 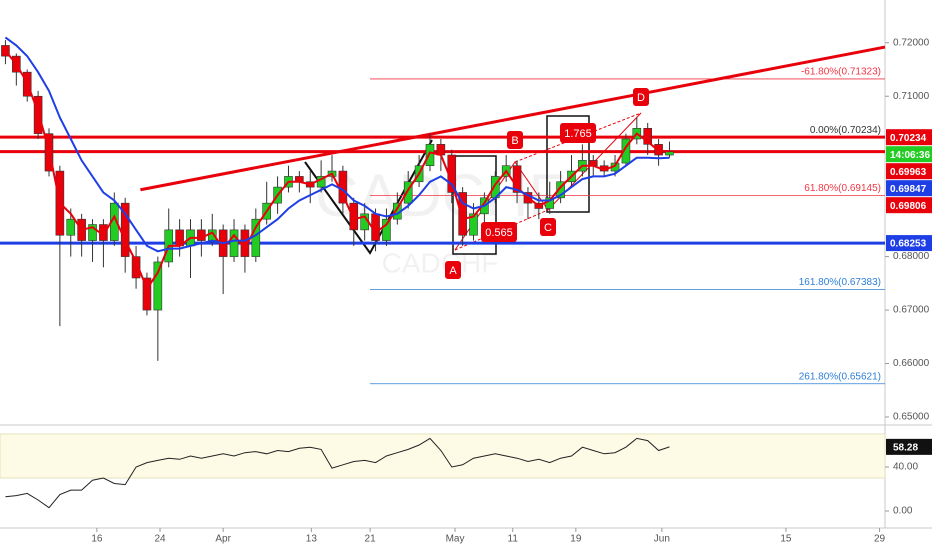 I want to click on point-label: C, so click(x=548, y=228).